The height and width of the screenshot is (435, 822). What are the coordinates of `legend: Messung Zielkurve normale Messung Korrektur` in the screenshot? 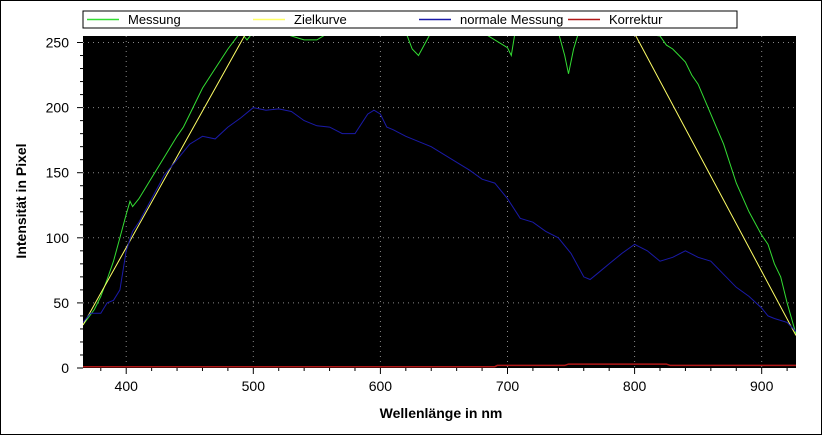 It's located at (410, 19).